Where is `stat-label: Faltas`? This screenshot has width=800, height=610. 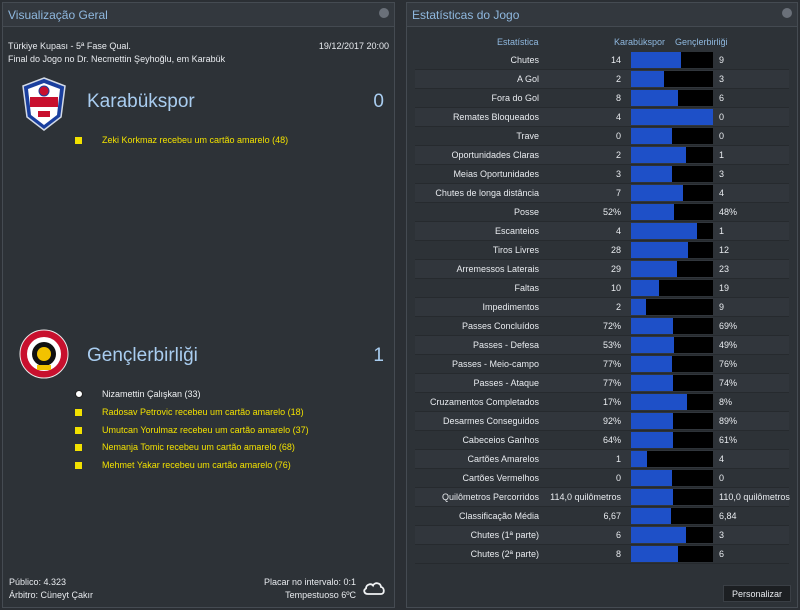
stat-label: Faltas is located at coordinates (526, 288).